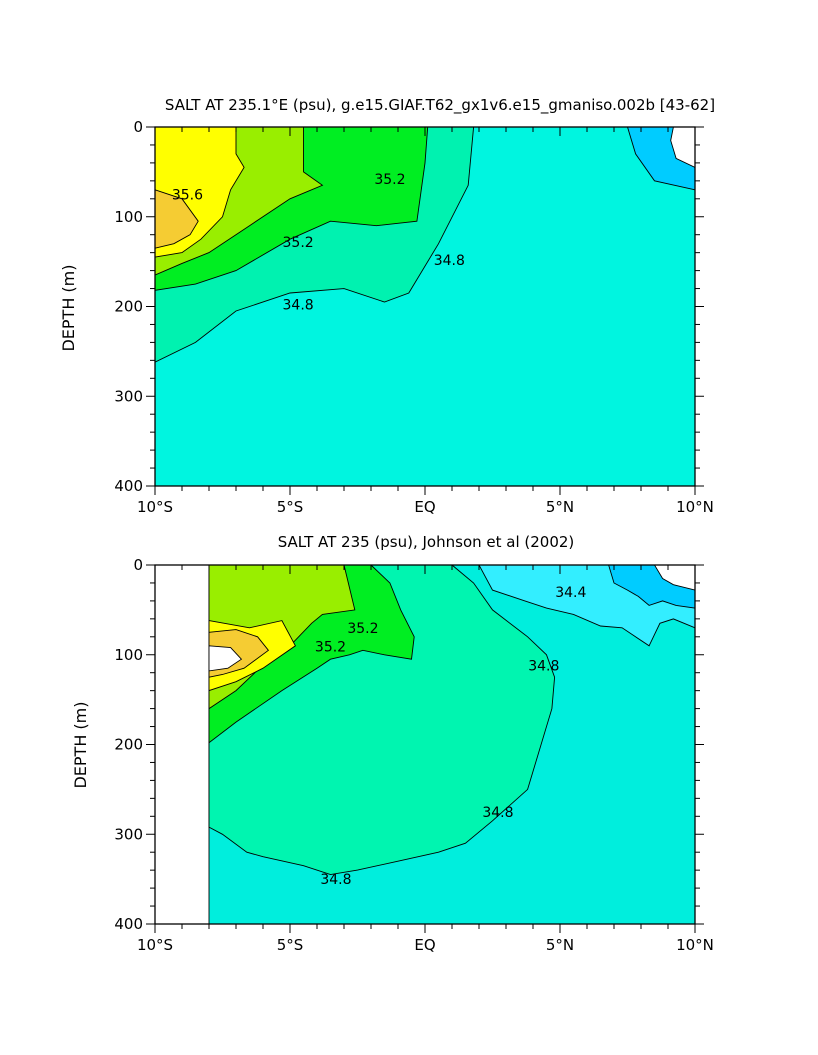 The width and height of the screenshot is (818, 1055). What do you see at coordinates (570, 593) in the screenshot?
I see `contour-label: 34.4` at bounding box center [570, 593].